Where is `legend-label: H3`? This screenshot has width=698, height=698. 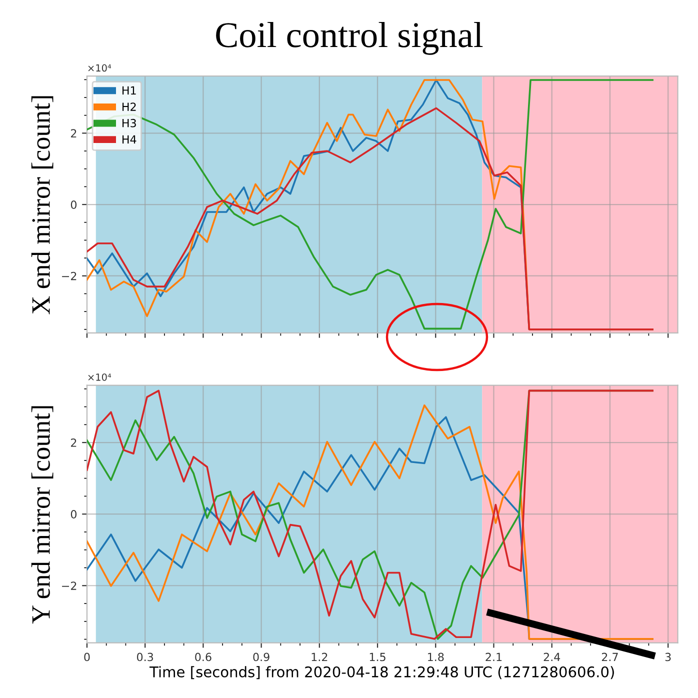
legend-label: H3 is located at coordinates (129, 123).